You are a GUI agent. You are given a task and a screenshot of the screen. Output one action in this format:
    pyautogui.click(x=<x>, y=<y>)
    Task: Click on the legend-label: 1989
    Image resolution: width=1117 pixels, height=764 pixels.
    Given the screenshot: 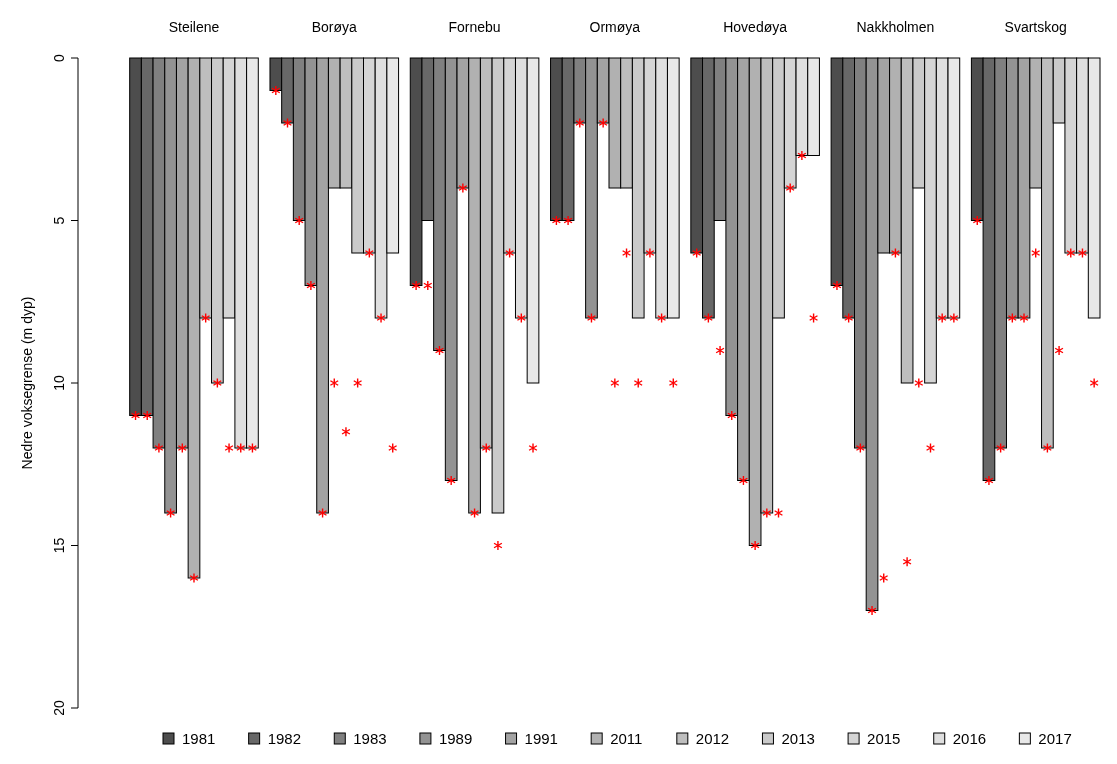 What is the action you would take?
    pyautogui.click(x=455, y=738)
    